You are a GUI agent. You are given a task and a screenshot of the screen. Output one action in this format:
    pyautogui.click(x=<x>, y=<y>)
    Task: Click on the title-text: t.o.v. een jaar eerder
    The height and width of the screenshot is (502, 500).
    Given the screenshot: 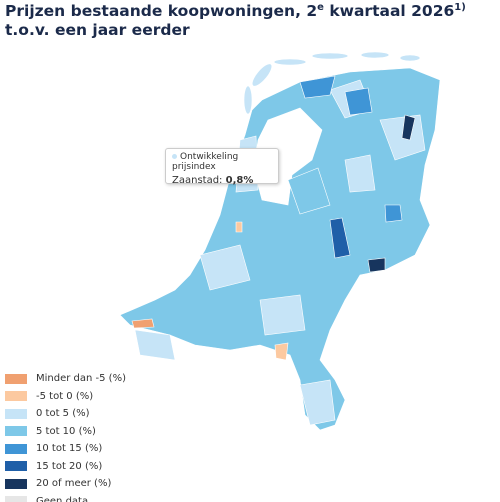 What is the action you would take?
    pyautogui.click(x=97, y=30)
    